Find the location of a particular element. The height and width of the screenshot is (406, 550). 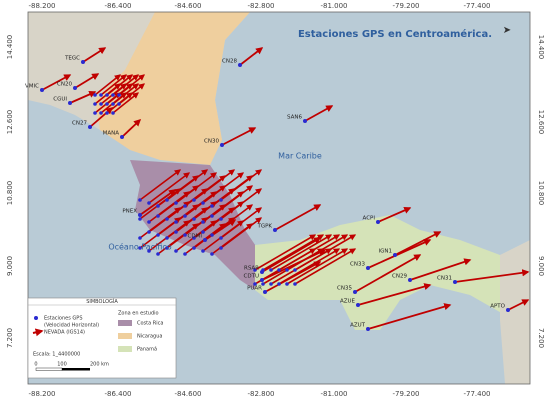

station-label: TEGC is located at coordinates (72, 59).